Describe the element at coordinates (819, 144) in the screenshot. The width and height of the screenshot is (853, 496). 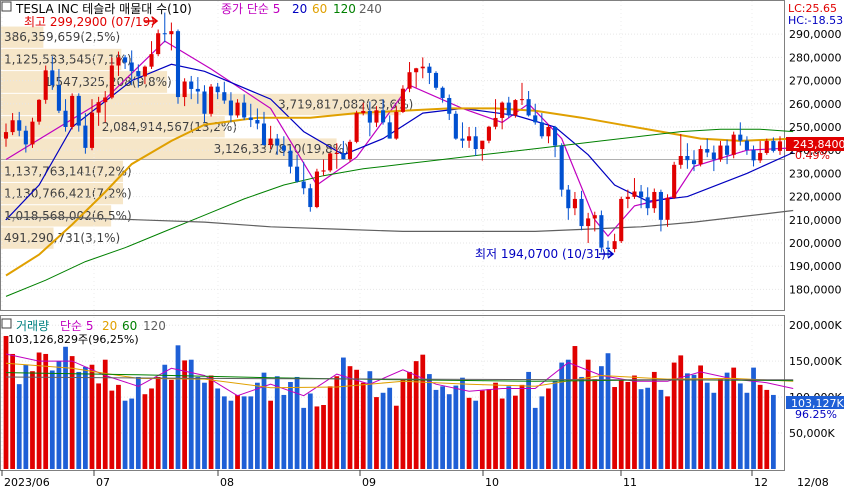
I see `current-price: 243,8400` at that location.